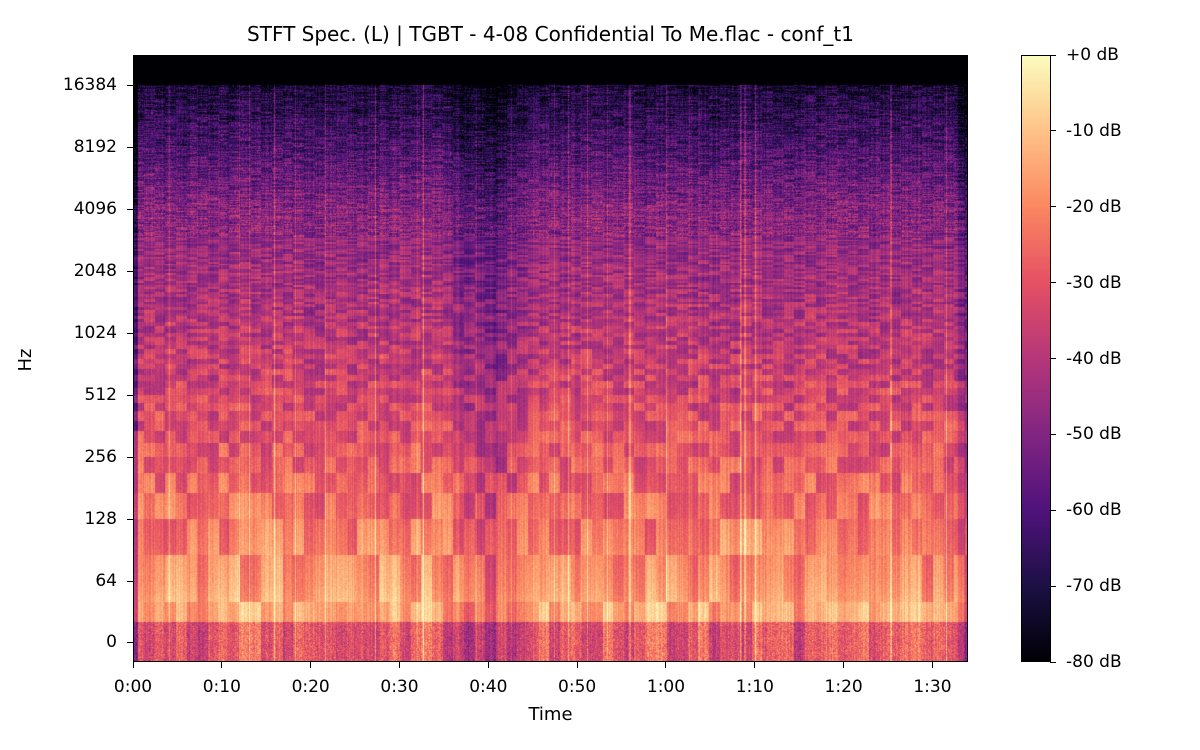  What do you see at coordinates (1092, 55) in the screenshot?
I see `colorbar-tick-label: +0 dB` at bounding box center [1092, 55].